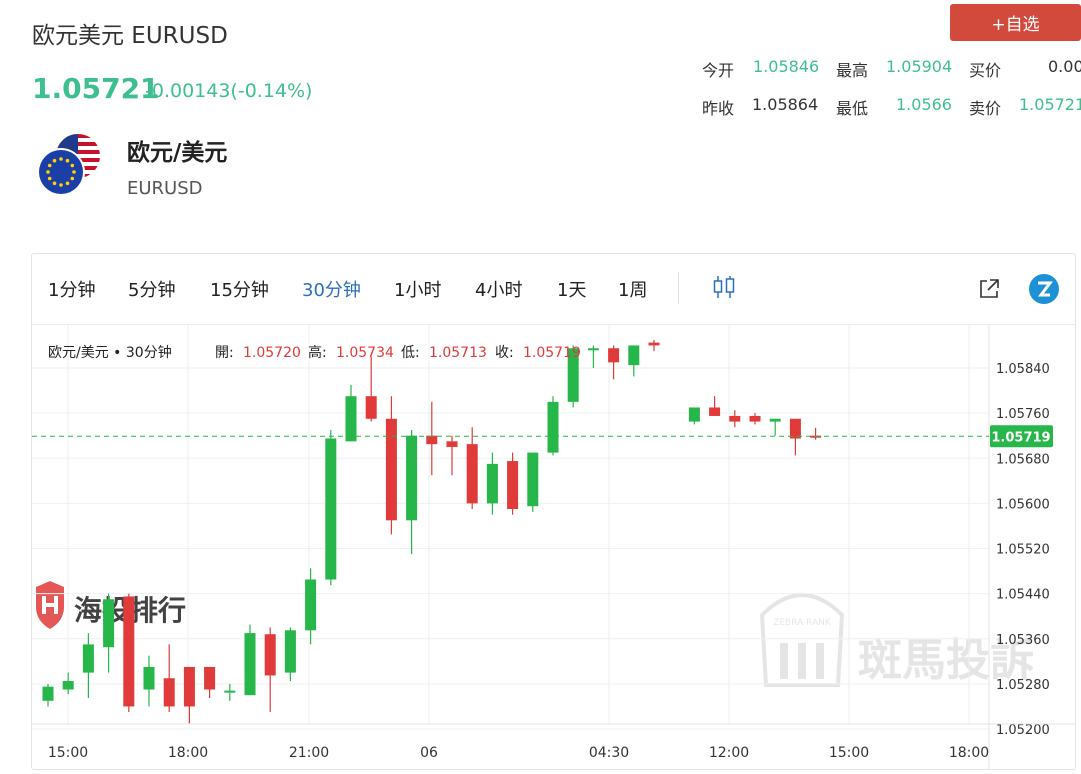 The image size is (1081, 774). What do you see at coordinates (61, 172) in the screenshot?
I see `eu-flag-icon` at bounding box center [61, 172].